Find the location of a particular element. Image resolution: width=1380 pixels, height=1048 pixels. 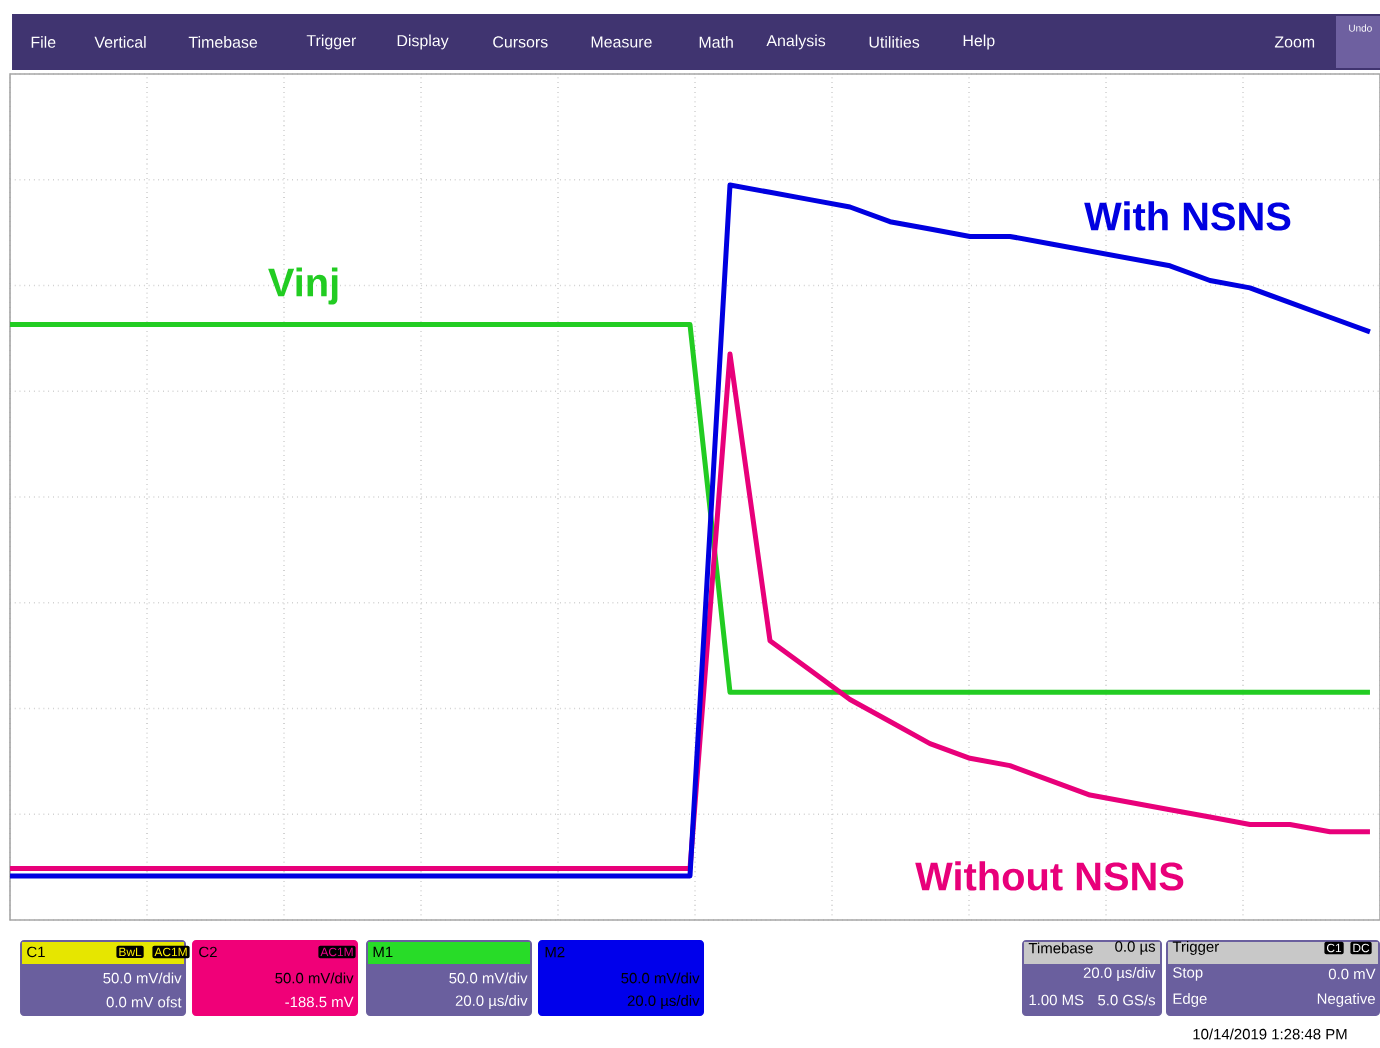

series-label: With NSNS is located at coordinates (1187, 216).